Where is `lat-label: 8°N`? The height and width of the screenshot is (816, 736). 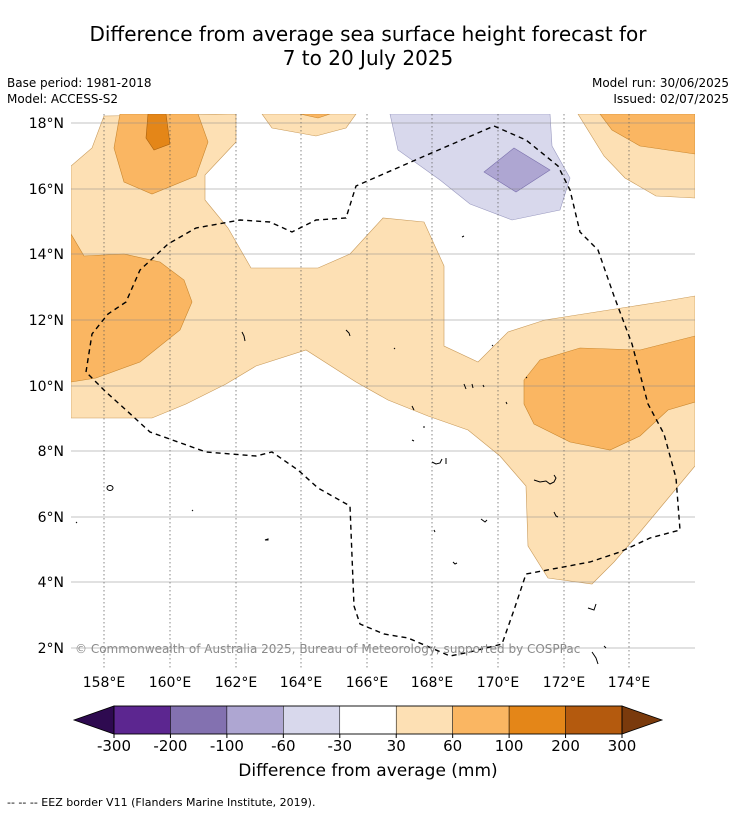 lat-label: 8°N is located at coordinates (51, 452).